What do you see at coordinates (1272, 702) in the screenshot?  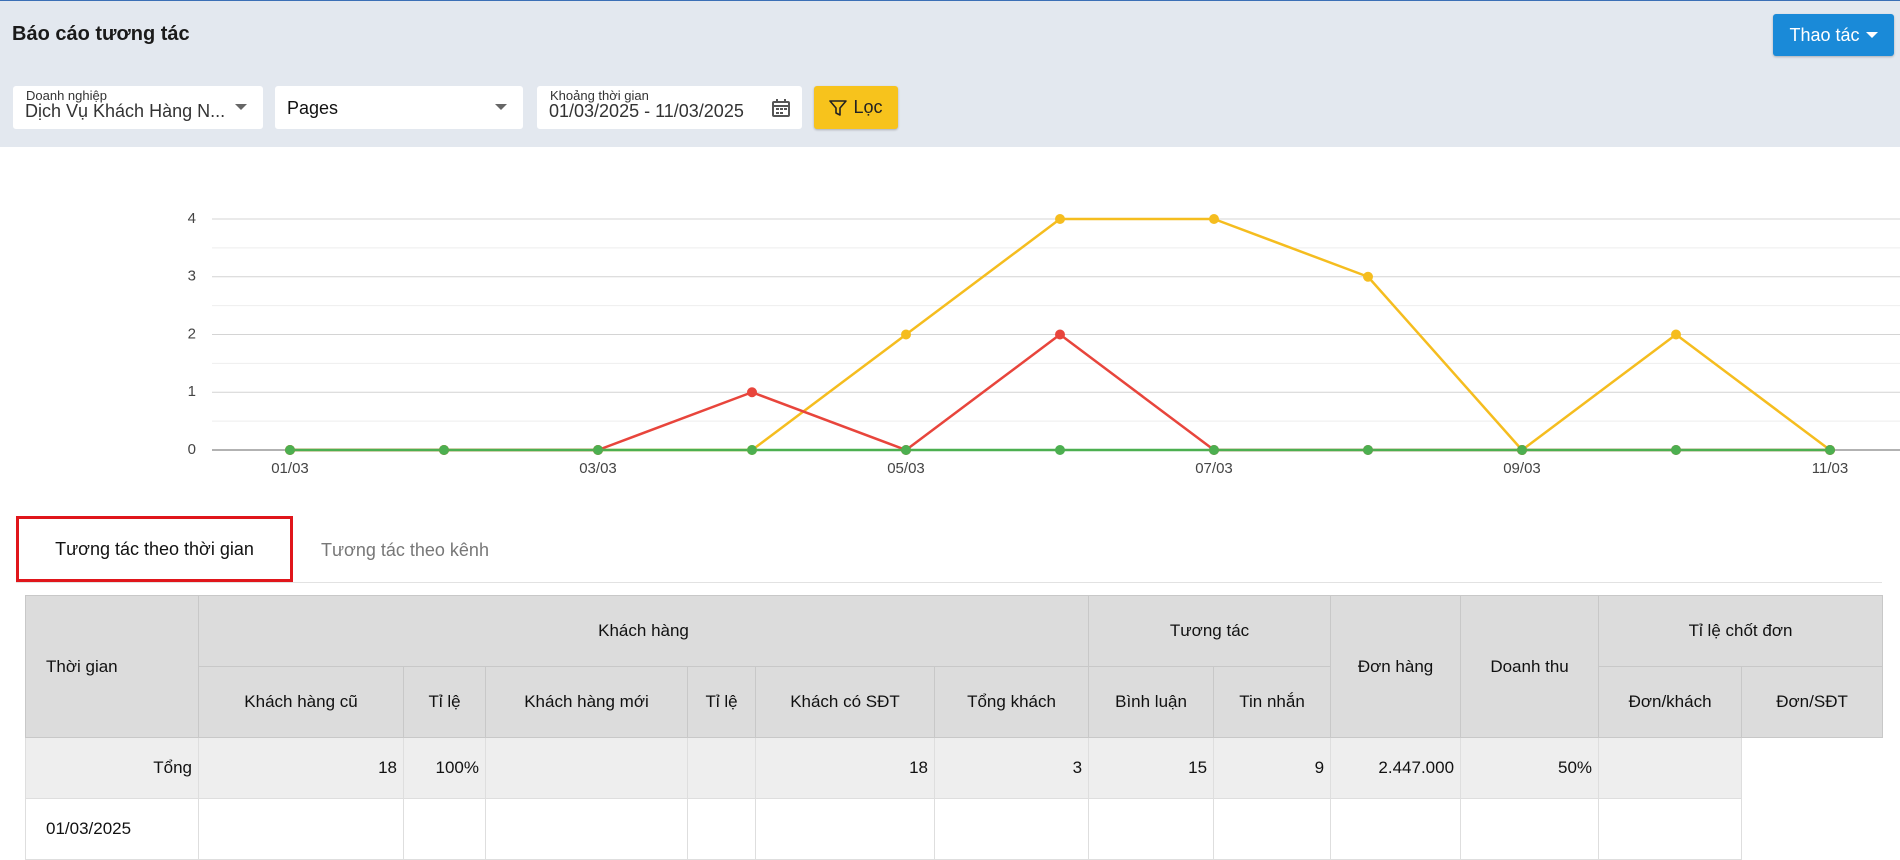 I see `header-cell: Tin nhắn` at bounding box center [1272, 702].